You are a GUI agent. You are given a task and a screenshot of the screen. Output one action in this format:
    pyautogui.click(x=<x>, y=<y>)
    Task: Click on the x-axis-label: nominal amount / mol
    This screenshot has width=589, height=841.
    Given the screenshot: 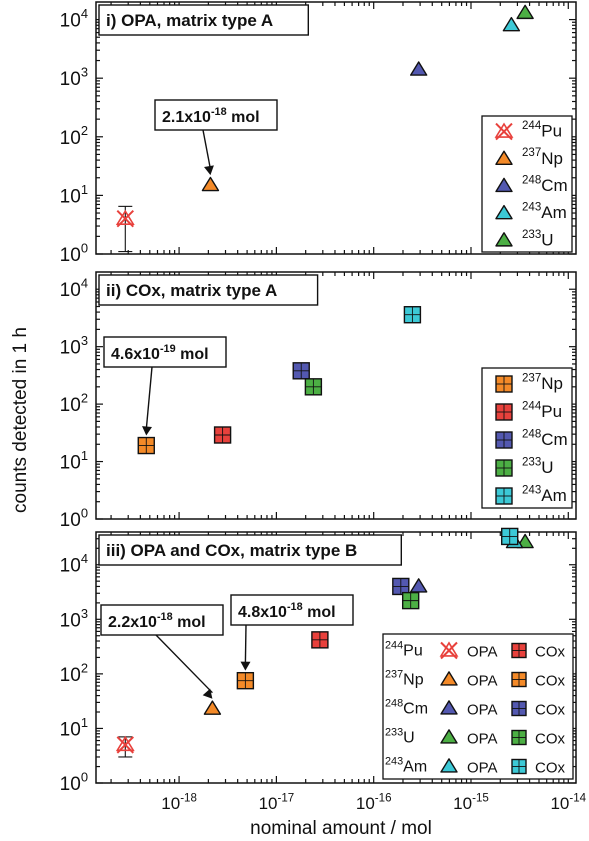 What is the action you would take?
    pyautogui.click(x=341, y=828)
    